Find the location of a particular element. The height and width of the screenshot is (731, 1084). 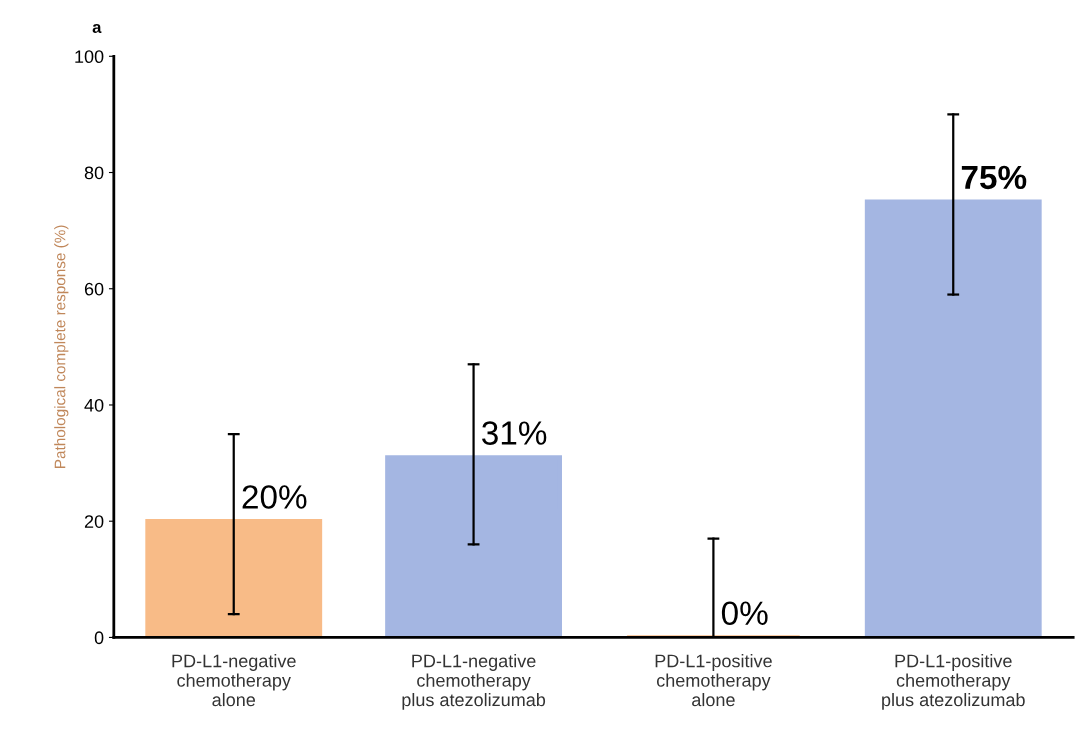

y-tick-label: 20 is located at coordinates (94, 521).